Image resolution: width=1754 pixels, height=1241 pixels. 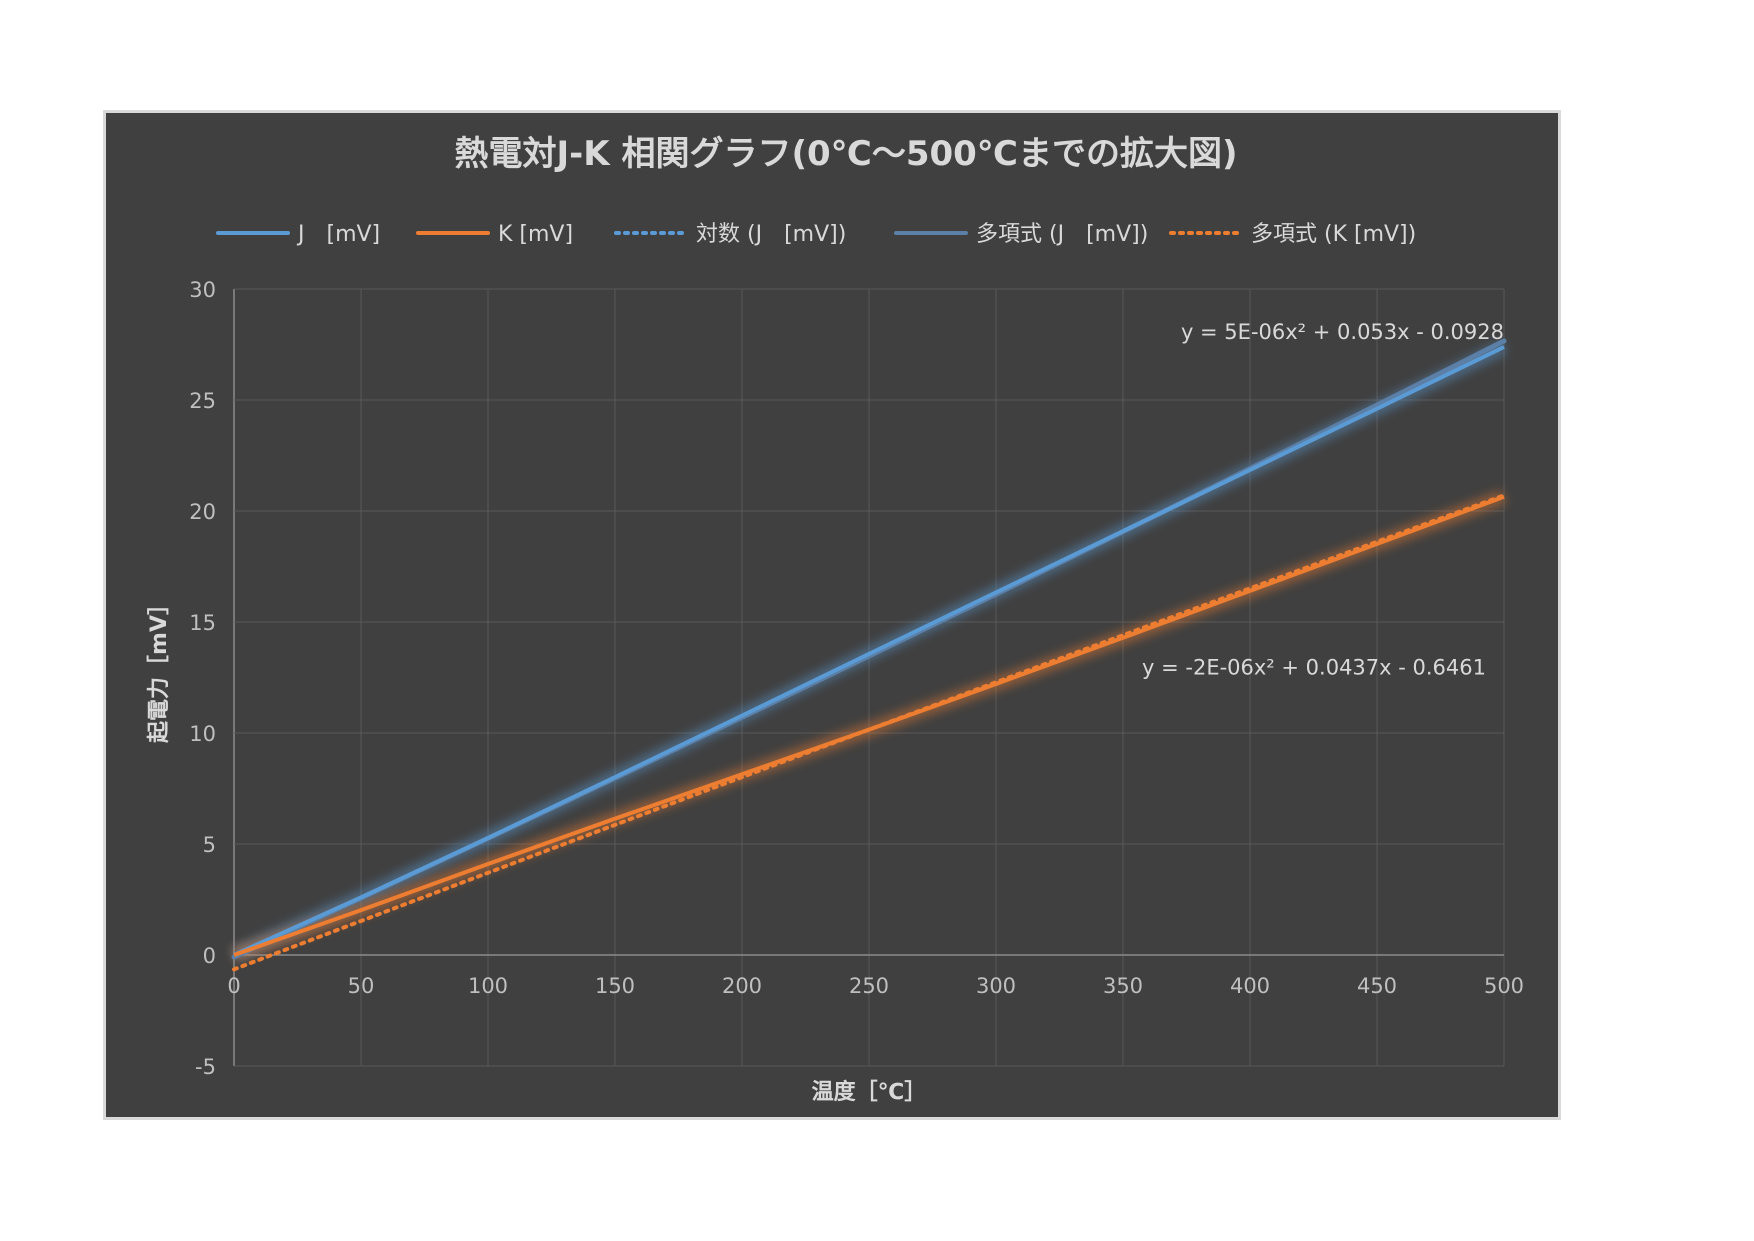 I want to click on legend-label: 多項式 (K [mV]), so click(x=1333, y=234).